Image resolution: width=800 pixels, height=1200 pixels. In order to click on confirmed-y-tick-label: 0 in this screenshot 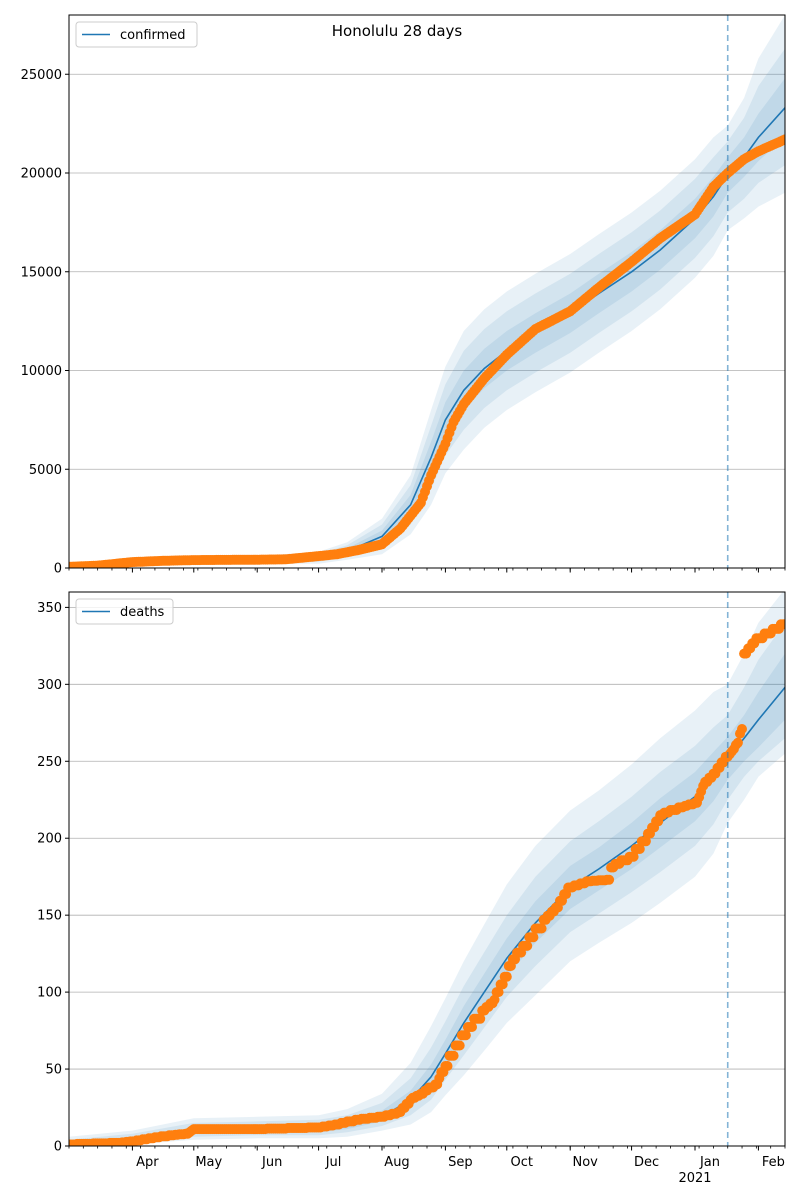, I will do `click(58, 569)`.